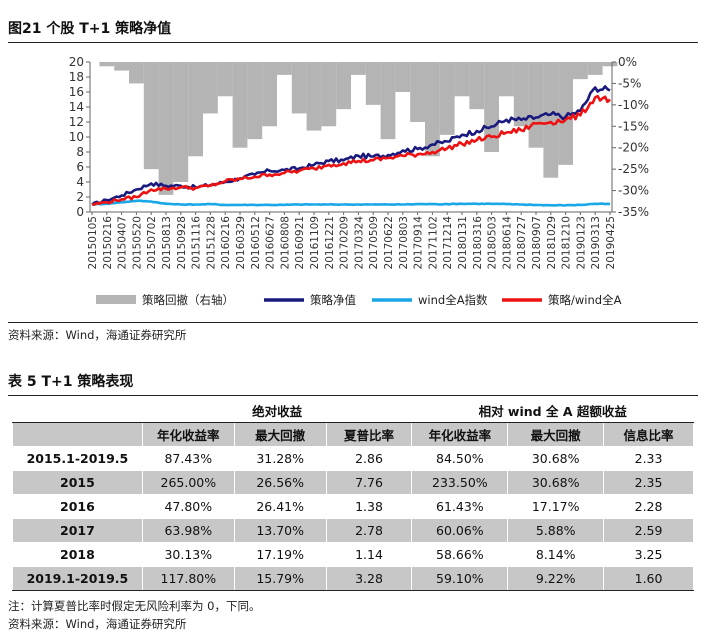  What do you see at coordinates (80, 182) in the screenshot?
I see `y-left-tick-label: 4` at bounding box center [80, 182].